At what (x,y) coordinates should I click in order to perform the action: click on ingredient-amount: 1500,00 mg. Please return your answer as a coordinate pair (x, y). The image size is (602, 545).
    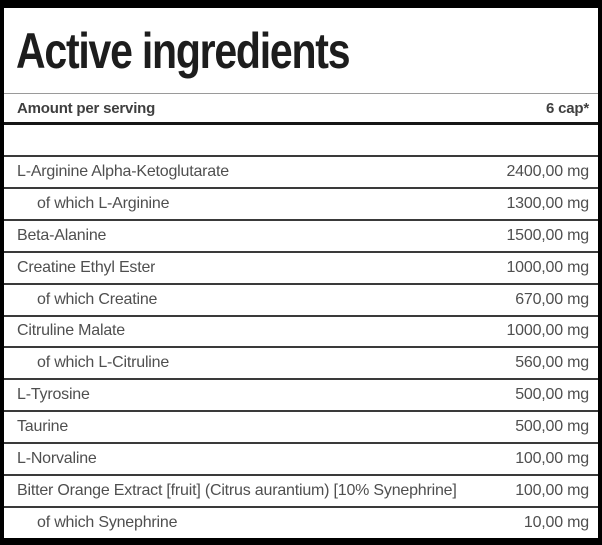
    Looking at the image, I should click on (547, 235).